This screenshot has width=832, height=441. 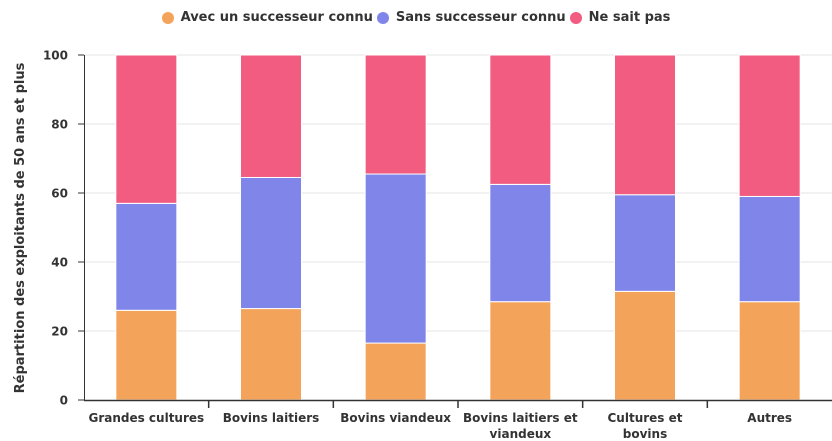 I want to click on bar-cultures-et-bovins-sans-successeur-connu, so click(x=645, y=243).